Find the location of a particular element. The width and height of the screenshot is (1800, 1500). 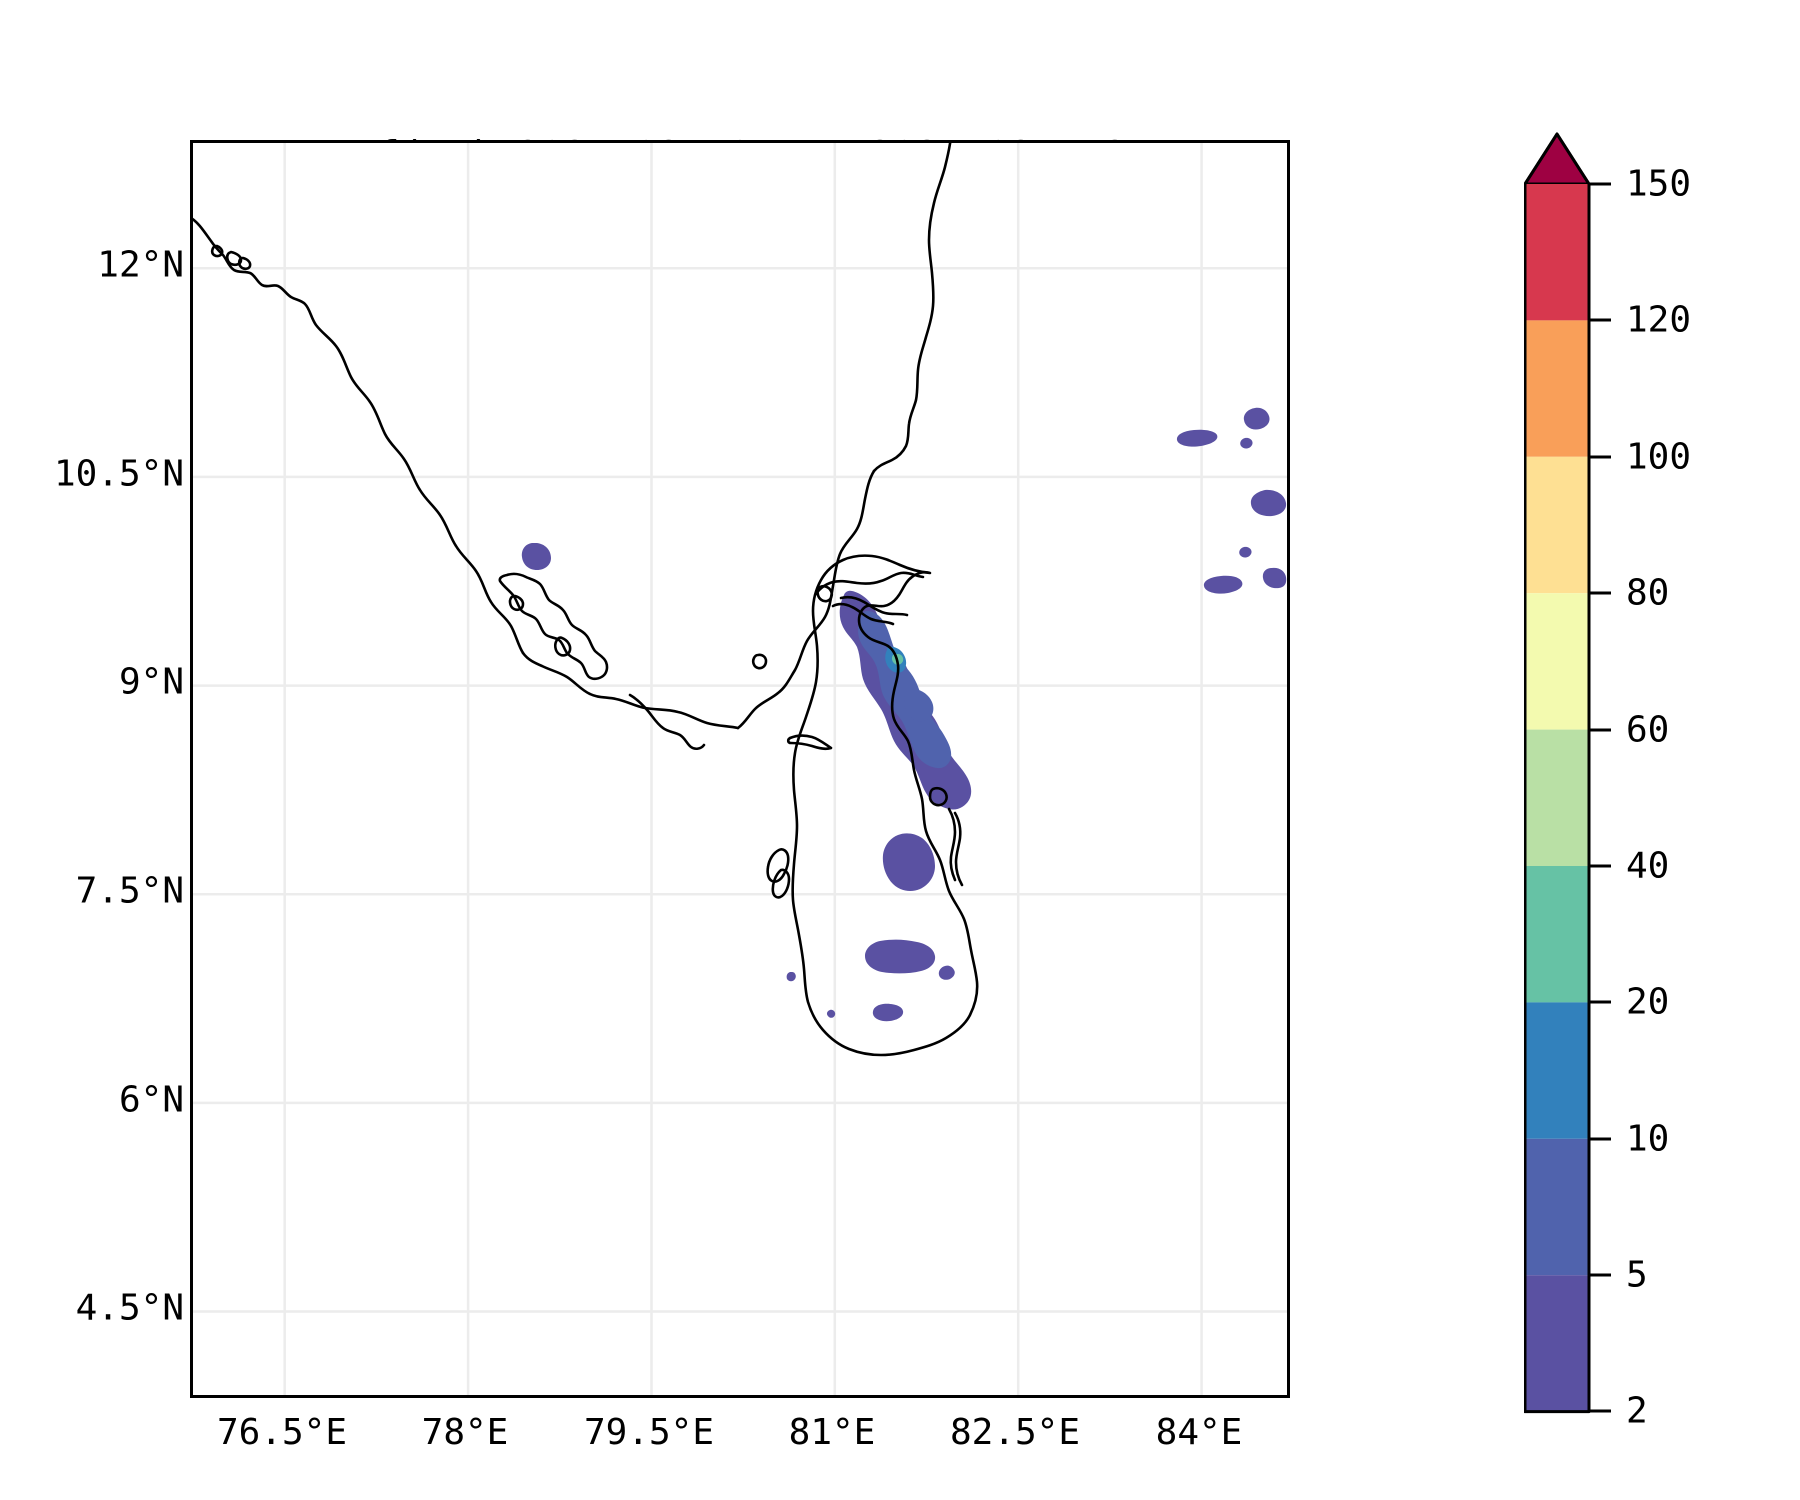

colorbar-extend-arrow is located at coordinates (1557, 159).